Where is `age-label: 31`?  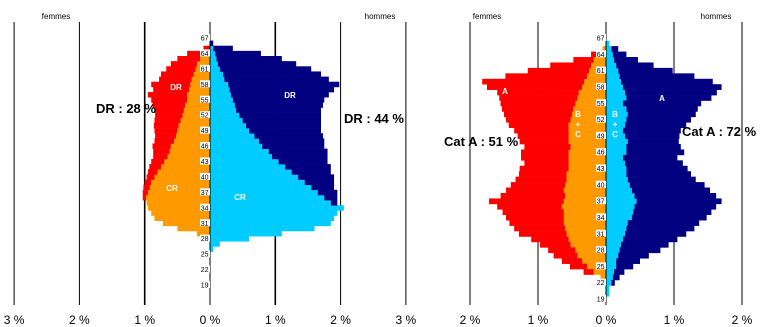
age-label: 31 is located at coordinates (205, 224).